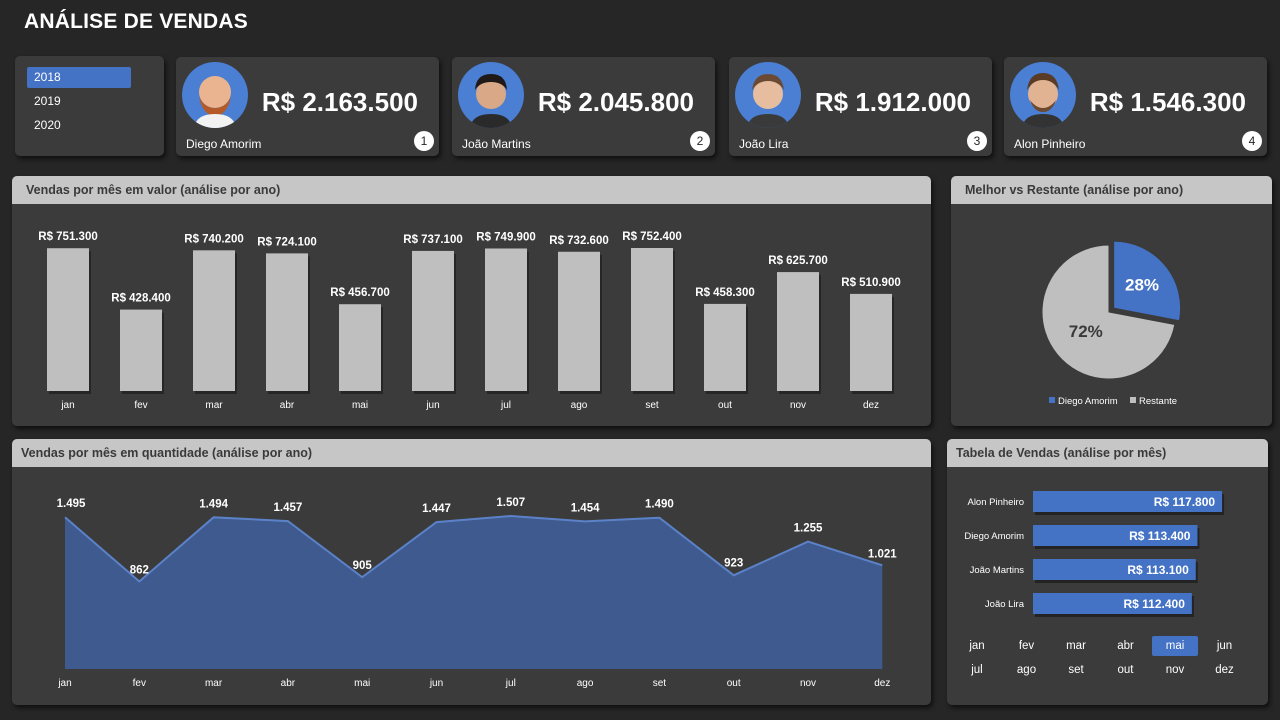 This screenshot has width=1280, height=720. What do you see at coordinates (1026, 646) in the screenshot?
I see `month-item-fev: fev` at bounding box center [1026, 646].